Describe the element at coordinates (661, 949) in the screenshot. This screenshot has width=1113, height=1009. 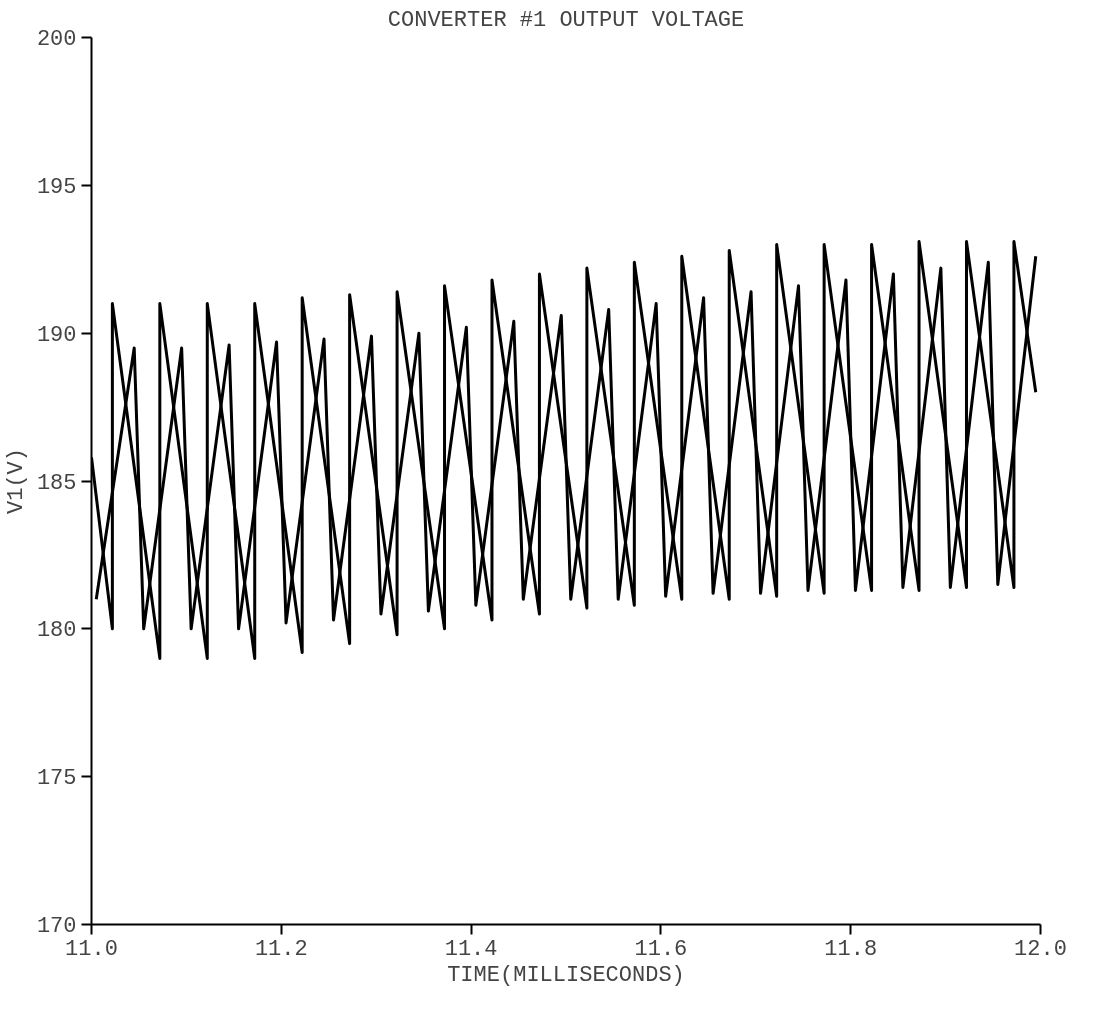
I see `x-tick-label: 11.6` at that location.